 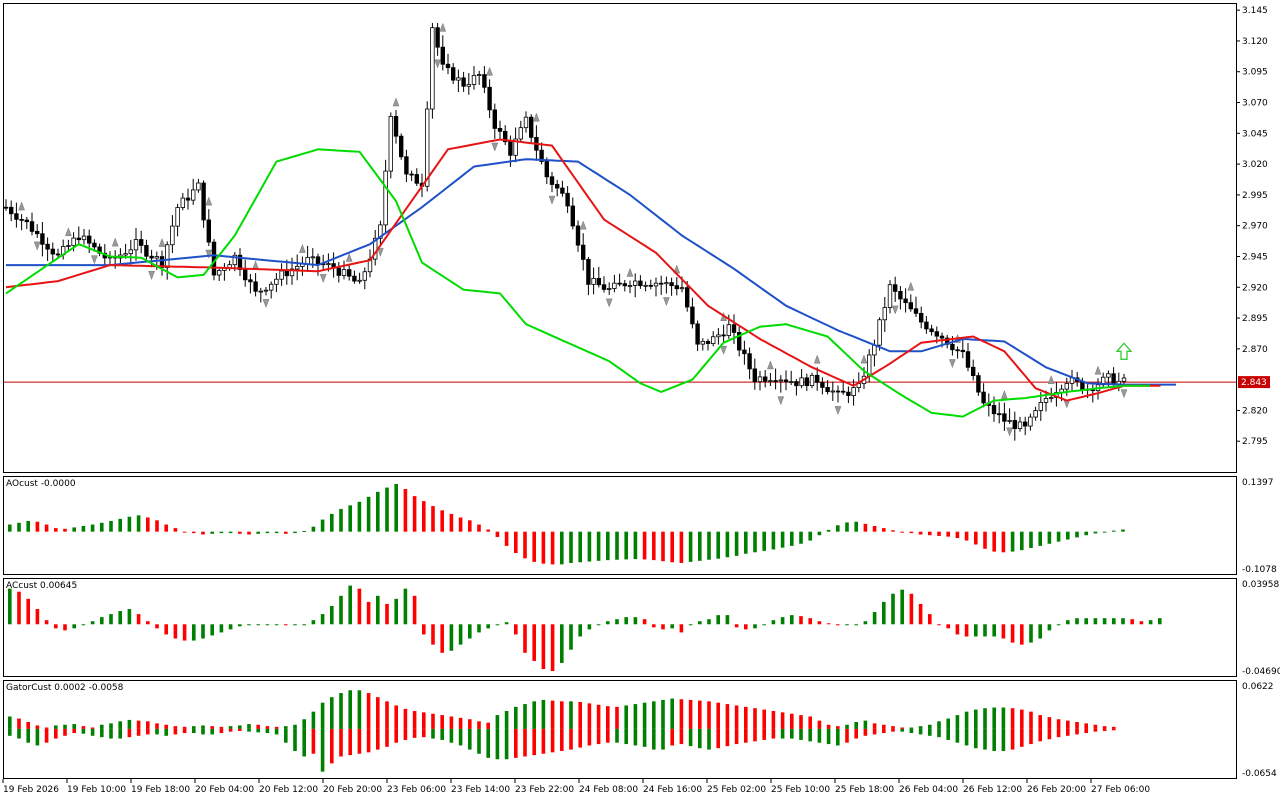 What do you see at coordinates (41, 484) in the screenshot?
I see `ao-label: AOcust -0.0000` at bounding box center [41, 484].